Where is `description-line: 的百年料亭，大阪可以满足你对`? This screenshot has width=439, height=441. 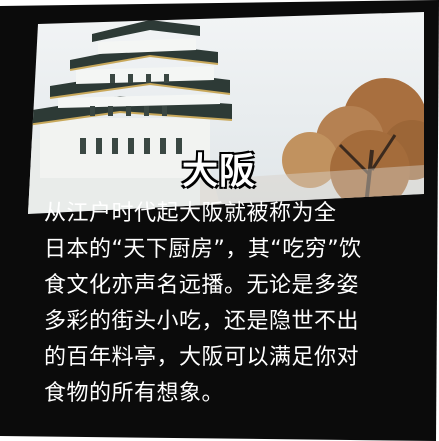 description-line: 的百年料亭，大阪可以满足你对 is located at coordinates (202, 357).